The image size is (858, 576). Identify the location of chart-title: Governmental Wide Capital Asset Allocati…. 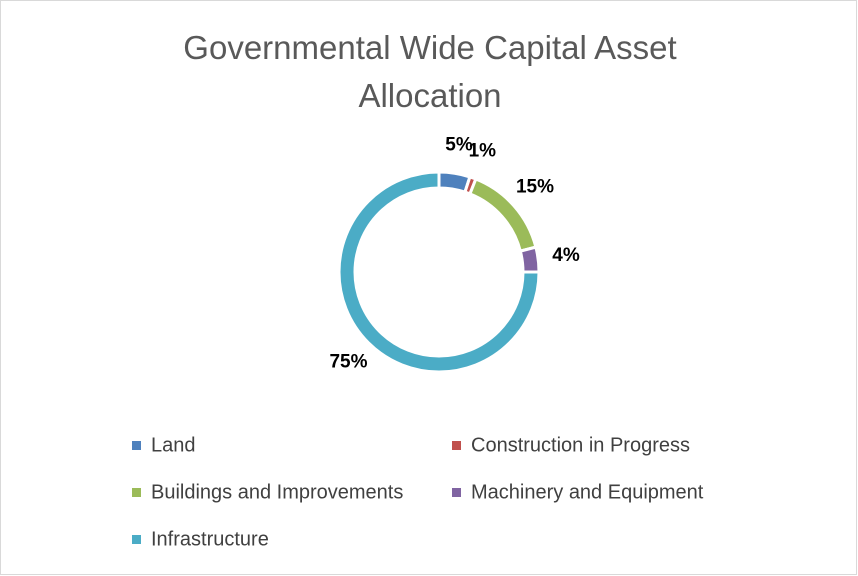
(430, 71).